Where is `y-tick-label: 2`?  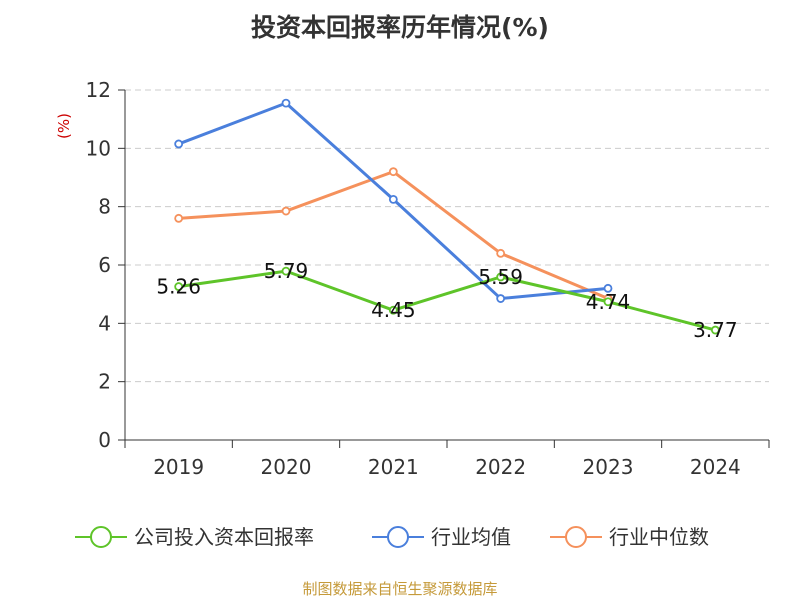 y-tick-label: 2 is located at coordinates (104, 382).